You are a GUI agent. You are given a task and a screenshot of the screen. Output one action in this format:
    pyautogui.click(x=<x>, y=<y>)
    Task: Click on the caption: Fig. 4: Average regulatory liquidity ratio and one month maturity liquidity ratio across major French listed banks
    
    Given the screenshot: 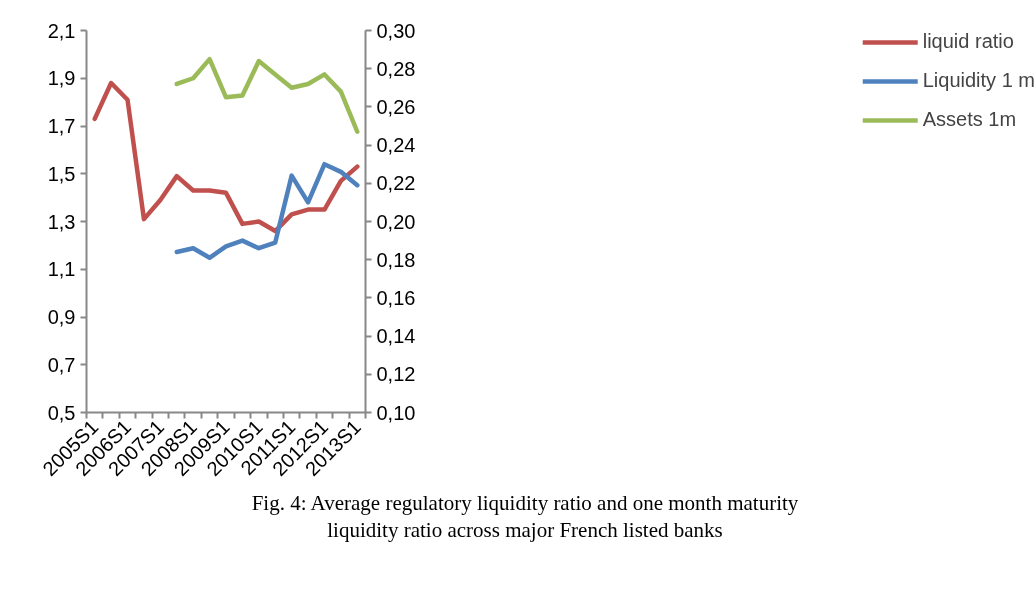 What is the action you would take?
    pyautogui.click(x=525, y=517)
    